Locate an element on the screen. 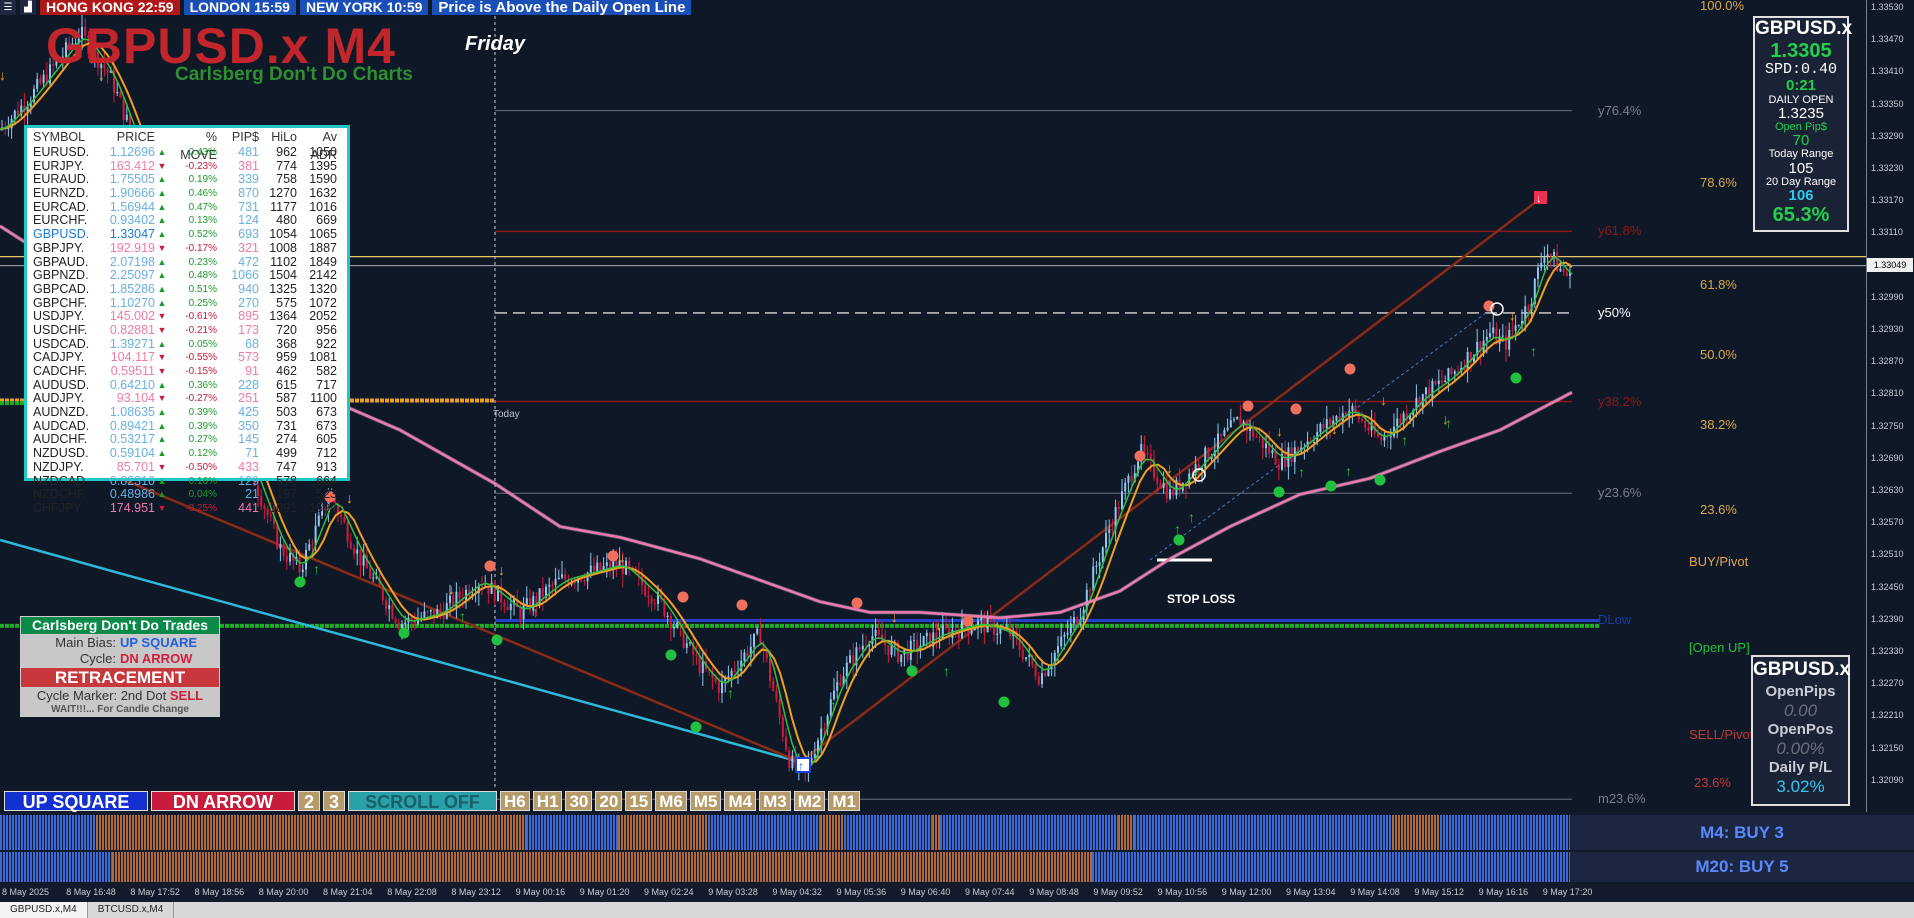 The height and width of the screenshot is (918, 1914). watchlist-row: EURCHF. 0.93402 ▲ 0.13% 124 480 669 is located at coordinates (187, 221).